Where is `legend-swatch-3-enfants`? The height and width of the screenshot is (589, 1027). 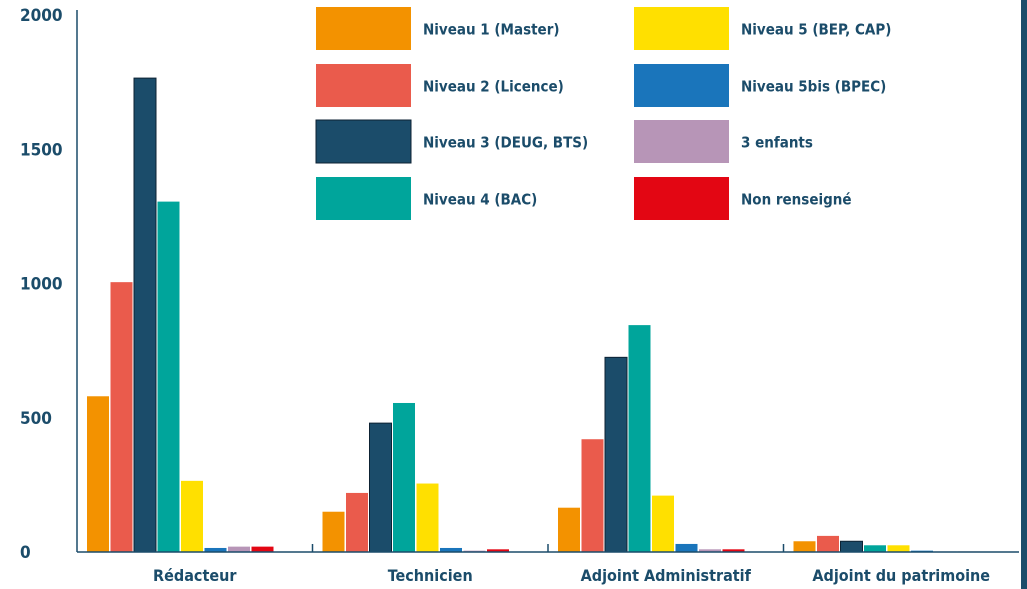
legend-swatch-3-enfants is located at coordinates (681, 141).